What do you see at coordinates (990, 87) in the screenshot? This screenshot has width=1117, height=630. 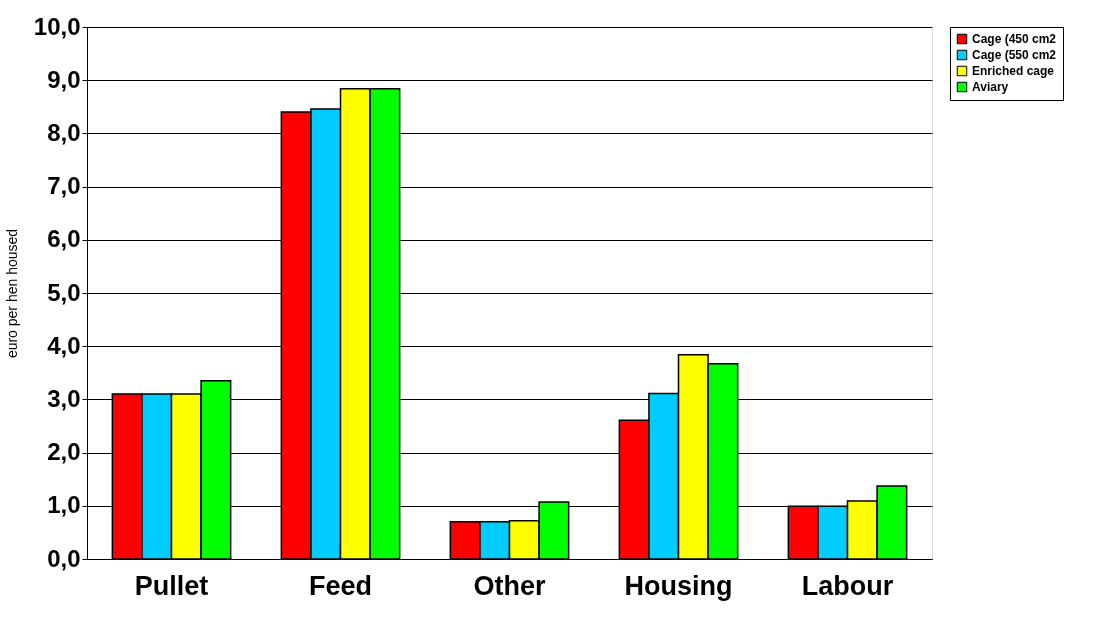 I see `legend-label: Aviary` at bounding box center [990, 87].